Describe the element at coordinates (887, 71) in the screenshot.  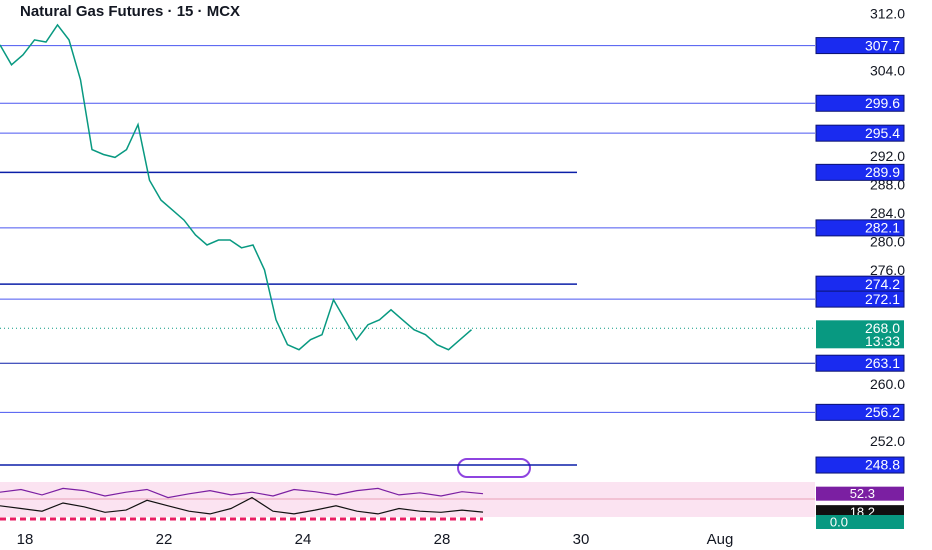
I see `y-tick-label: 304.0` at that location.